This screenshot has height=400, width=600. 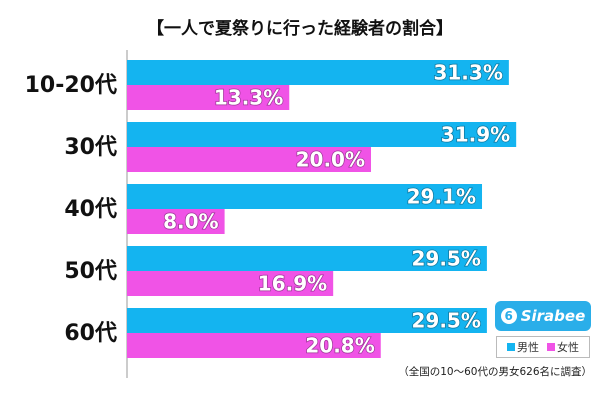 I want to click on category-label: 10-20代, so click(x=71, y=85).